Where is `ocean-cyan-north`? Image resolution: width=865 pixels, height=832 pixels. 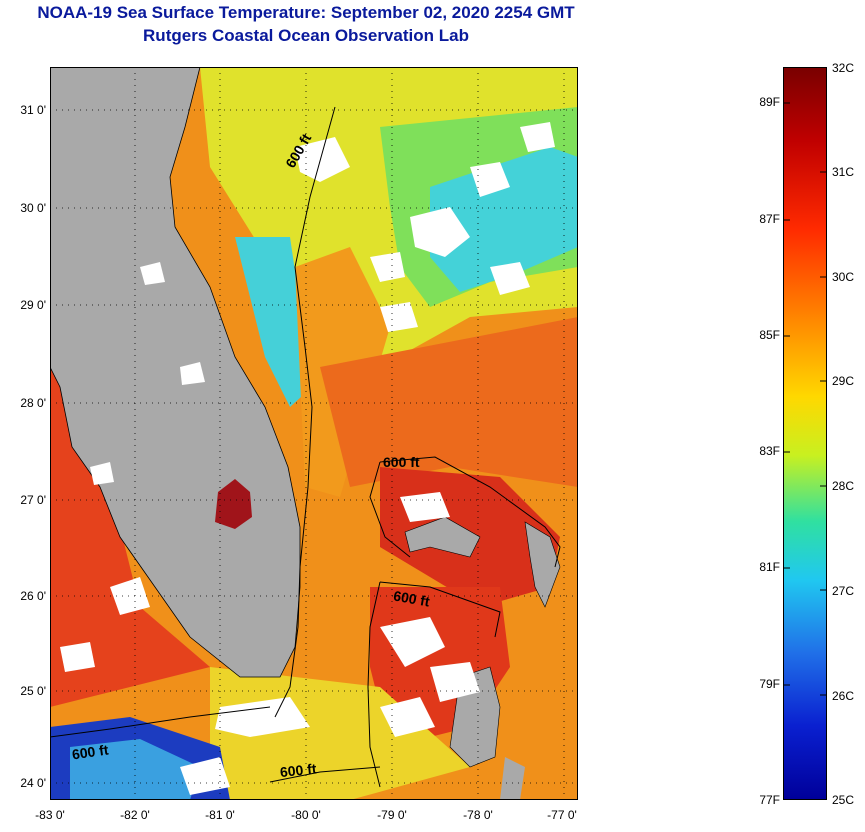 ocean-cyan-north is located at coordinates (504, 219).